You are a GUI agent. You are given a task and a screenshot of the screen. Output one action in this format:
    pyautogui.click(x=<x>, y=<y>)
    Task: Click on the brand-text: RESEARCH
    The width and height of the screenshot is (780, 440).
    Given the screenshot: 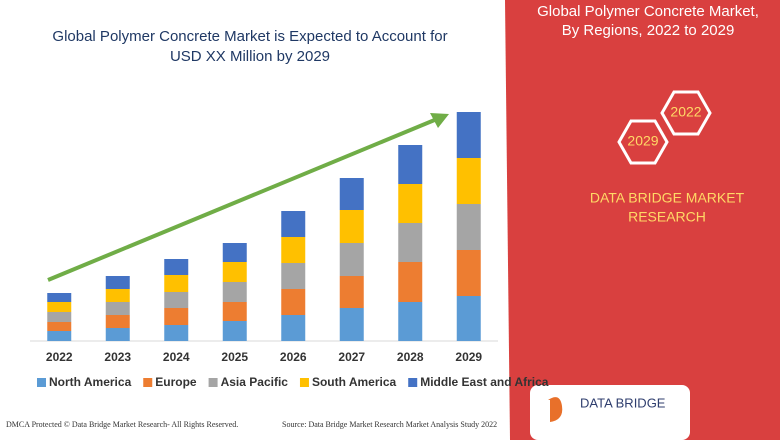 What is the action you would take?
    pyautogui.click(x=667, y=217)
    